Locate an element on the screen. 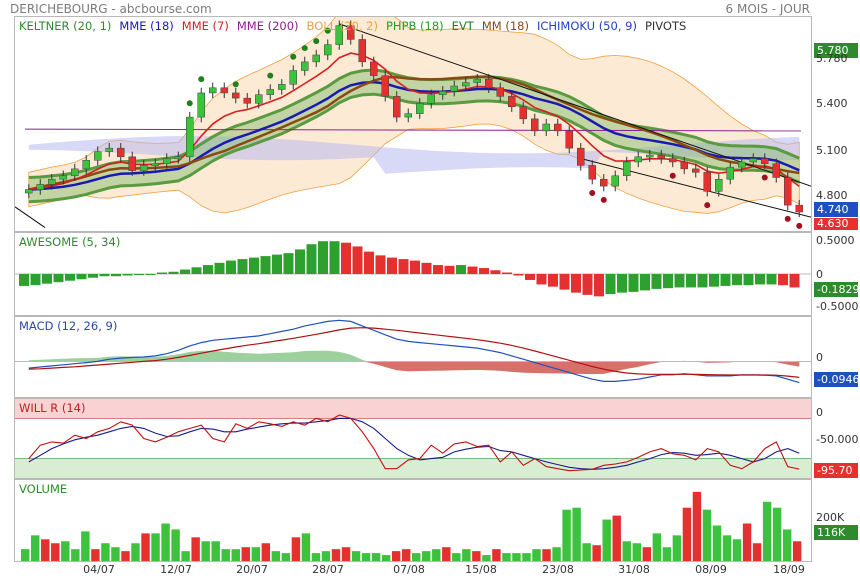 This screenshot has height=580, width=860. legend-item: KELTNER (20, 1) is located at coordinates (65, 26).